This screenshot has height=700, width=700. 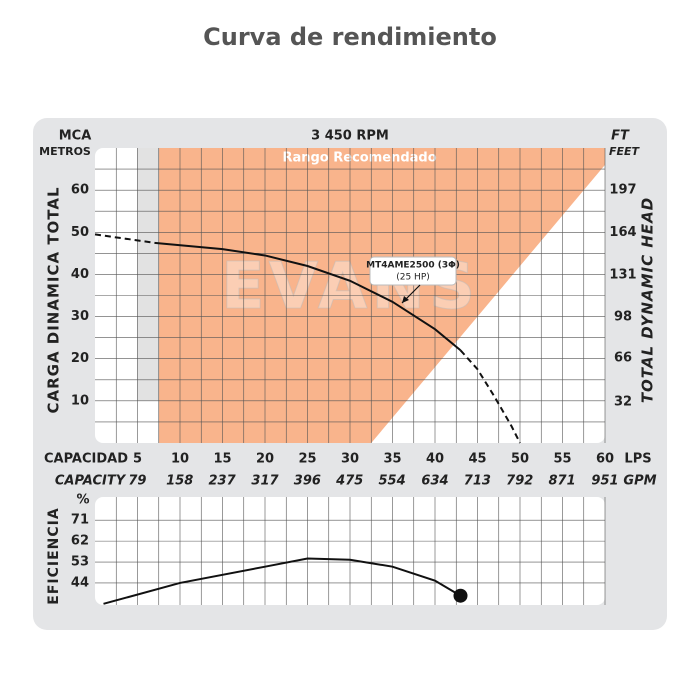 I want to click on x-tick-label: 10, so click(x=180, y=459).